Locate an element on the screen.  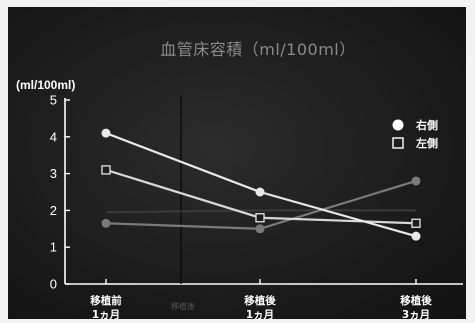
x-tick-label: 移植前 is located at coordinates (106, 300).